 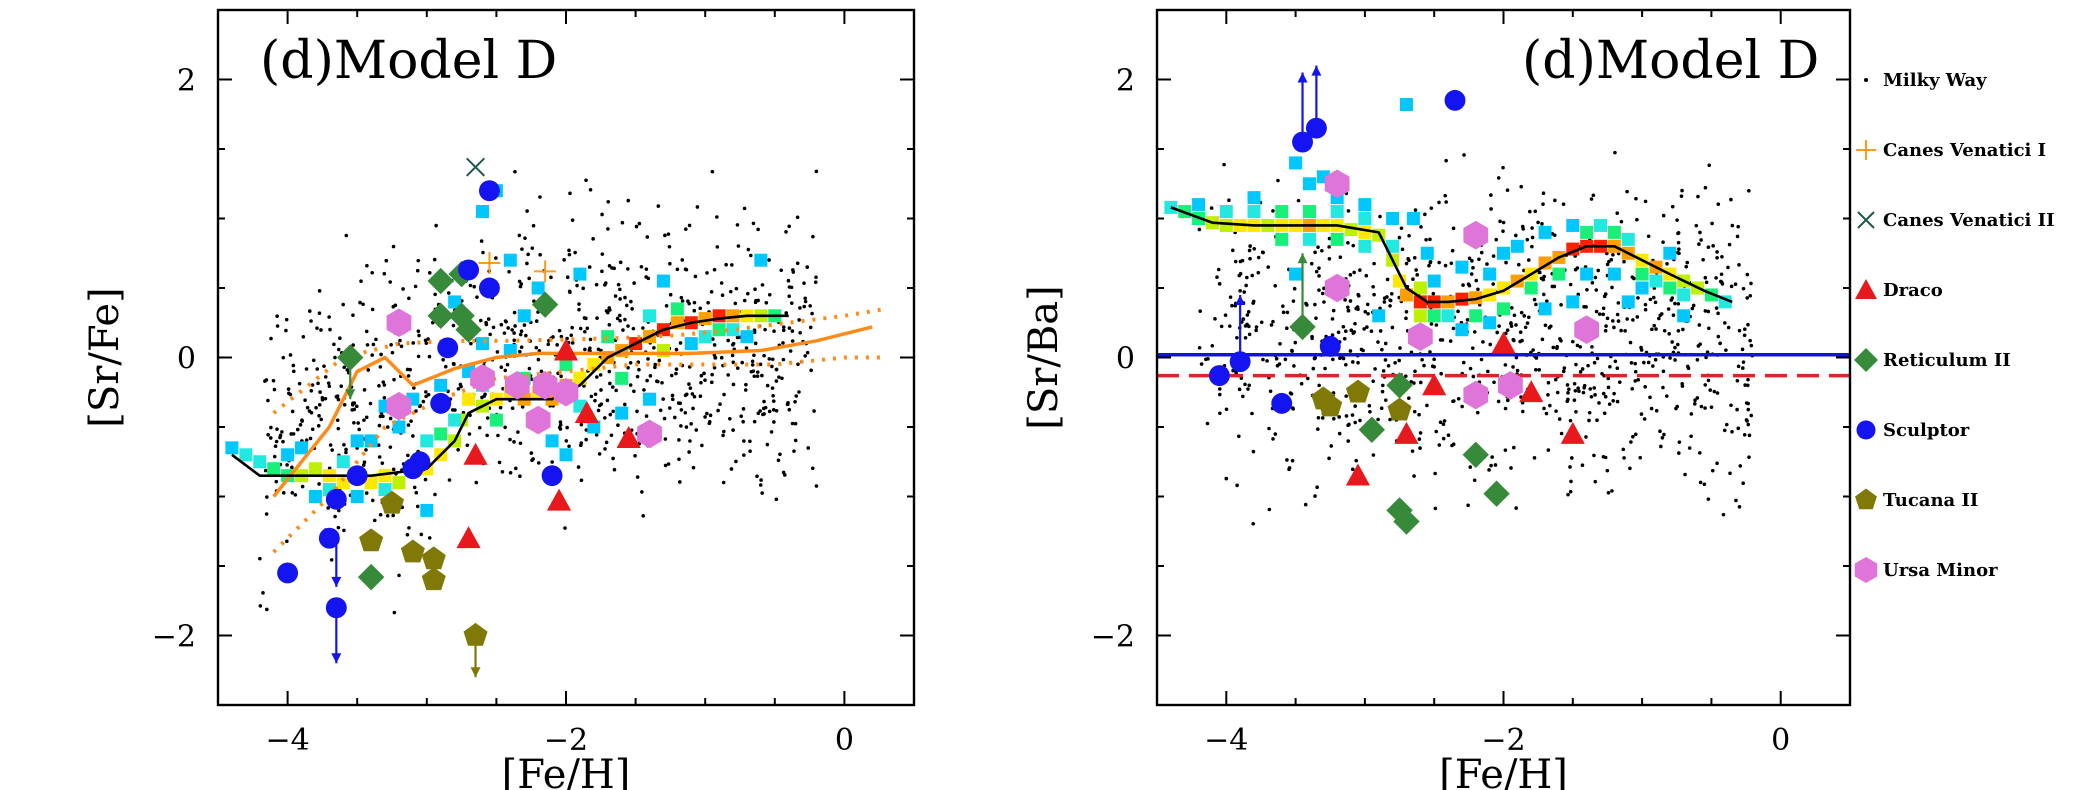 What do you see at coordinates (1302, 77) in the screenshot?
I see `upper-limit-arrow-head` at bounding box center [1302, 77].